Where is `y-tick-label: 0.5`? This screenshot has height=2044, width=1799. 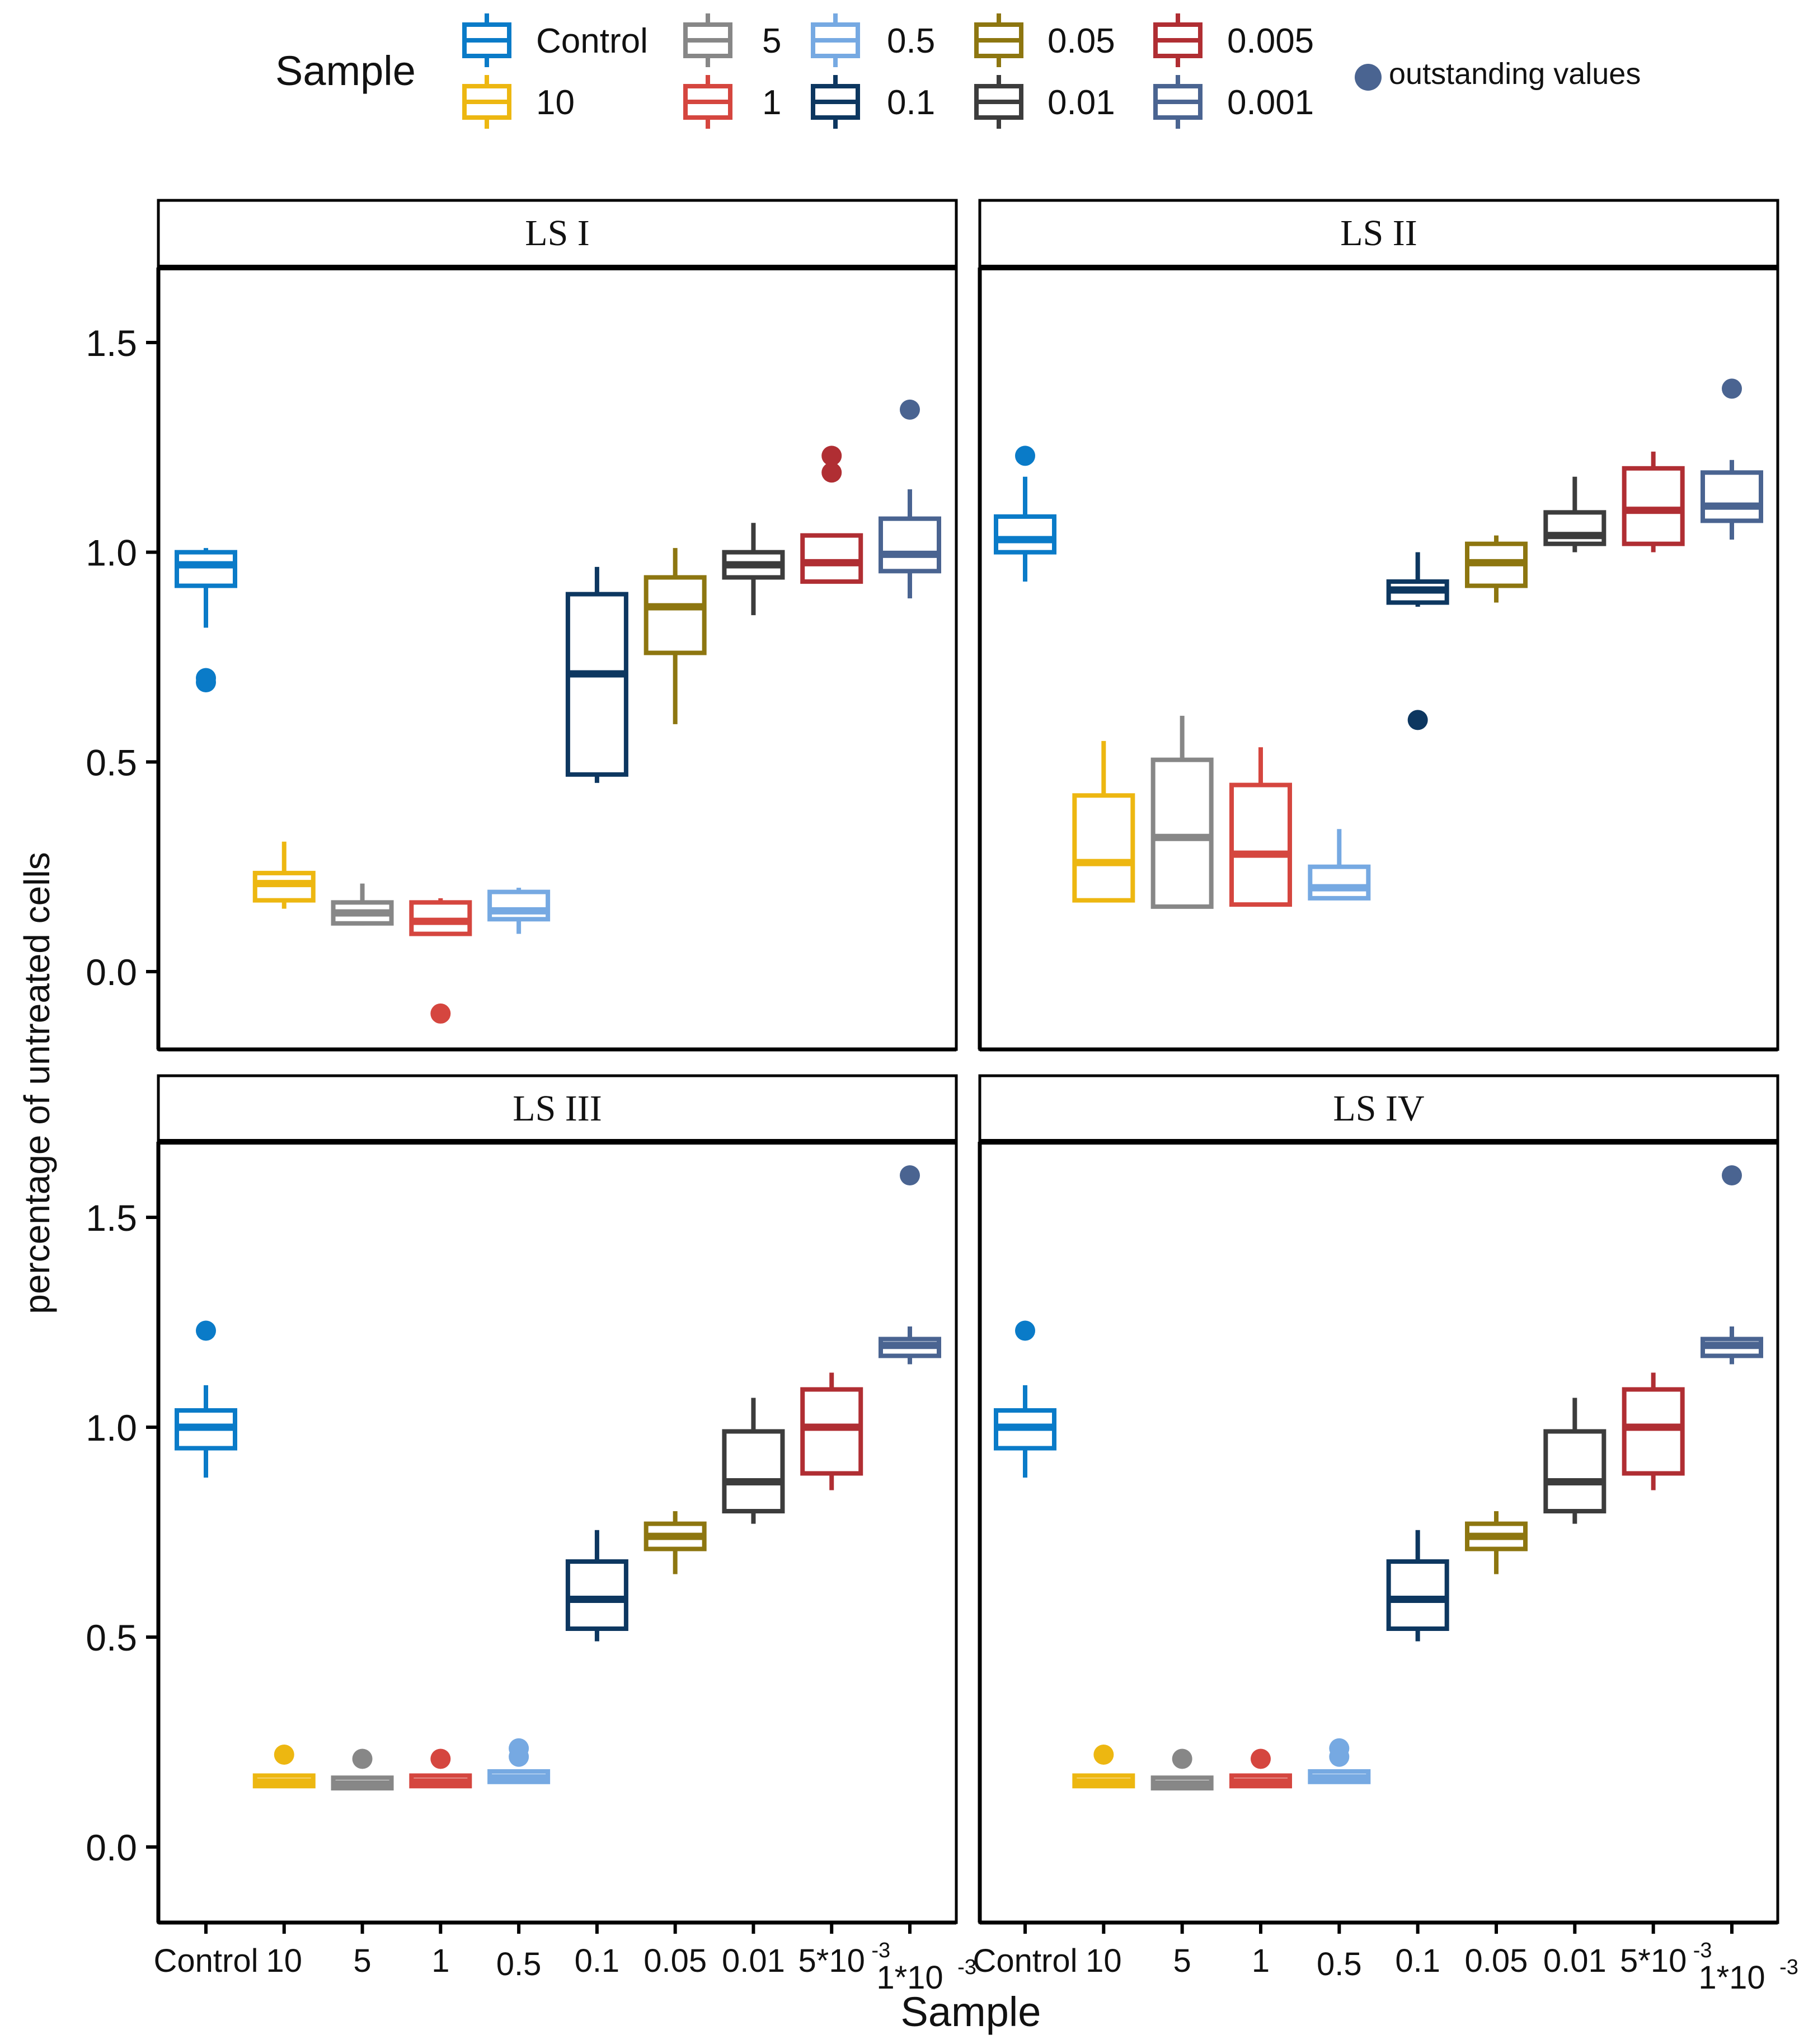
y-tick-label: 0.5 is located at coordinates (112, 762).